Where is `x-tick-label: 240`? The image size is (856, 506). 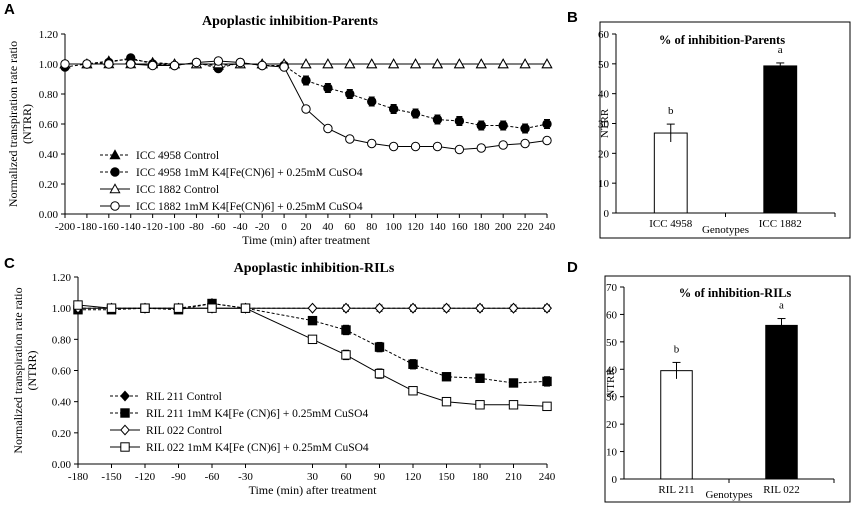 x-tick-label: 240 is located at coordinates (547, 227).